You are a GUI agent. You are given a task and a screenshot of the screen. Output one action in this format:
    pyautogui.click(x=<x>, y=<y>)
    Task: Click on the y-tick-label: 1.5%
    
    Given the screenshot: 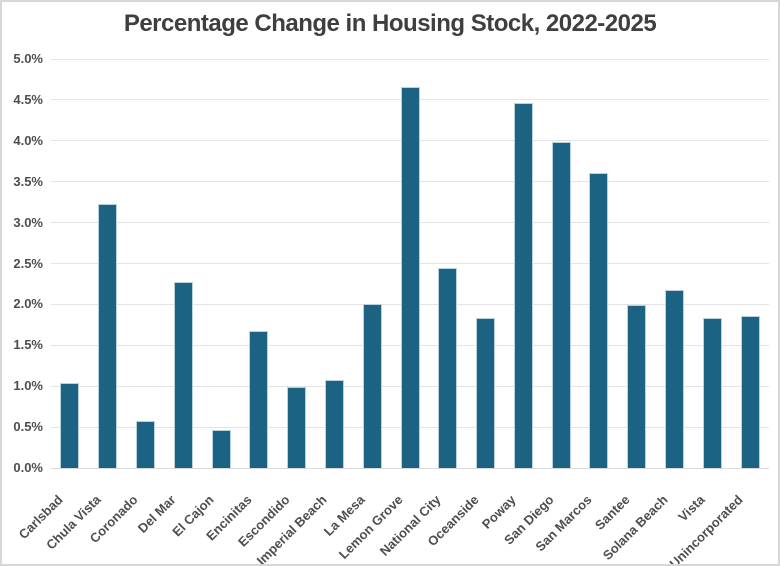 What is the action you would take?
    pyautogui.click(x=28, y=345)
    